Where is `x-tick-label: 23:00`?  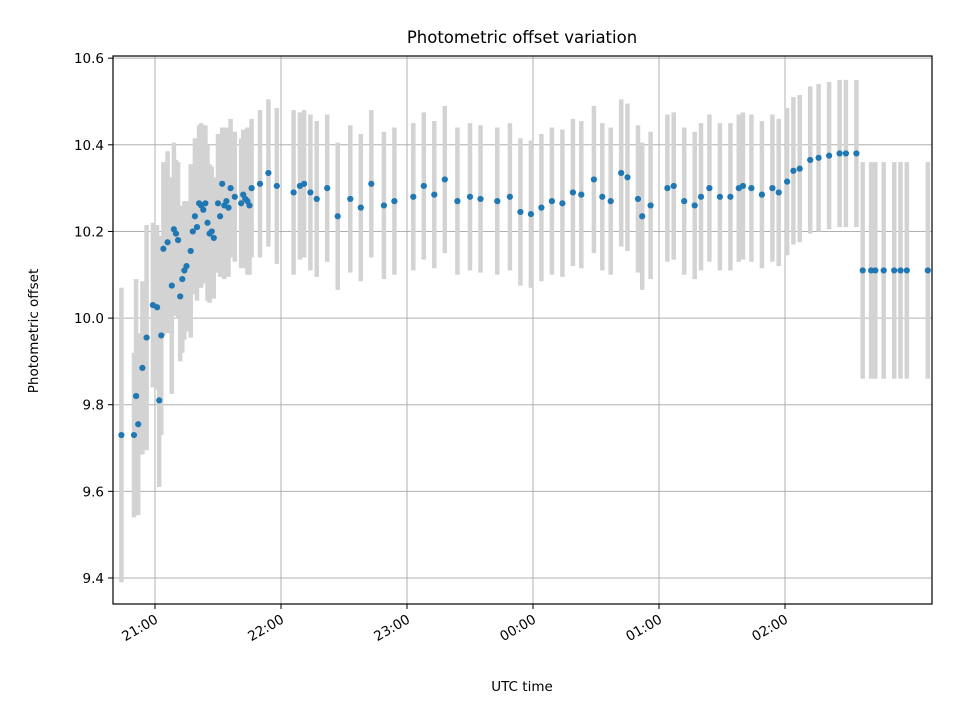 x-tick-label: 23:00 is located at coordinates (392, 628).